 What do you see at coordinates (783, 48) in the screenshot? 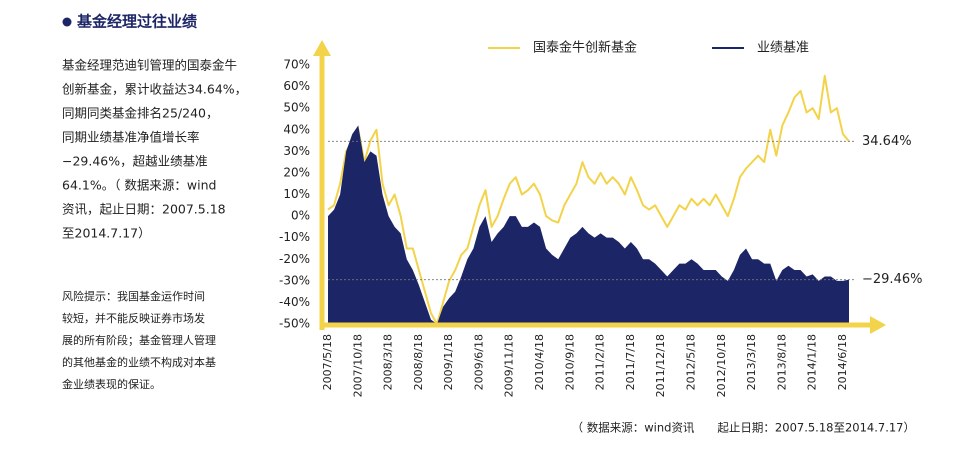
I see `legend-label: 业绩基准` at bounding box center [783, 48].